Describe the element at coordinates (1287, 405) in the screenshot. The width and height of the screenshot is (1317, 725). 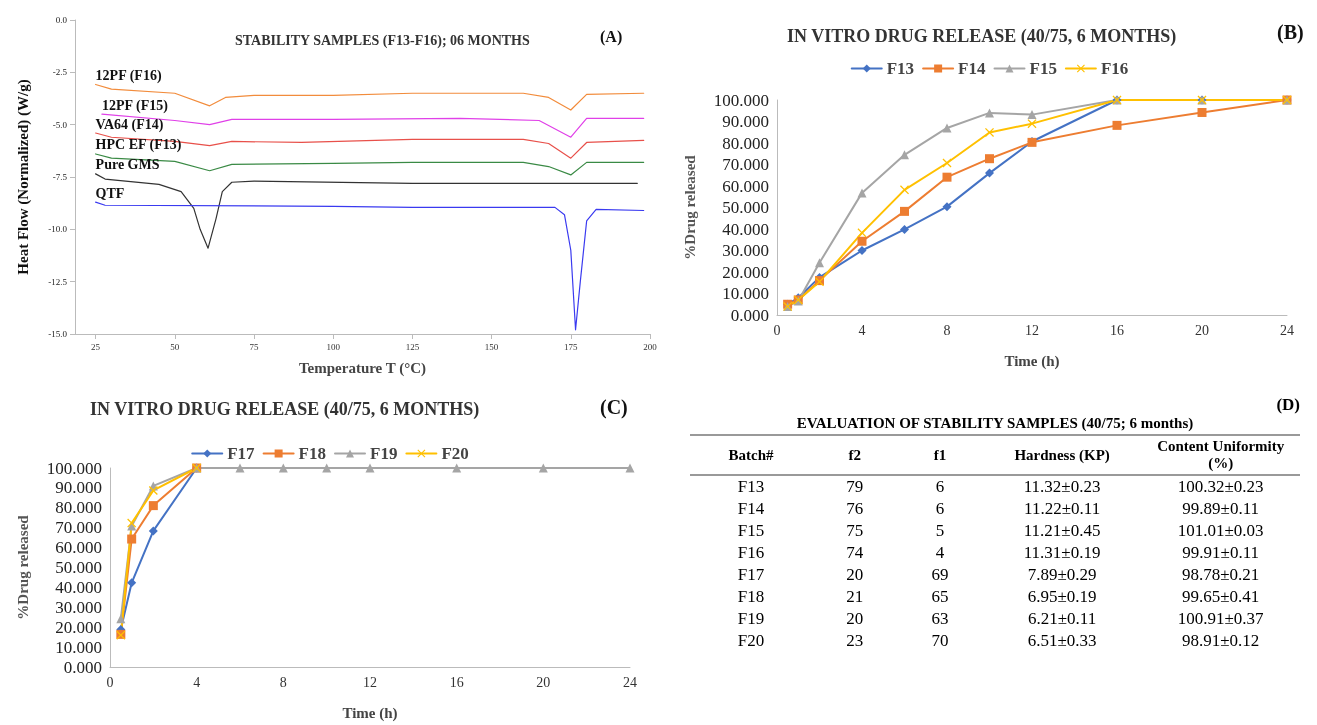
I see `text: (D)` at that location.